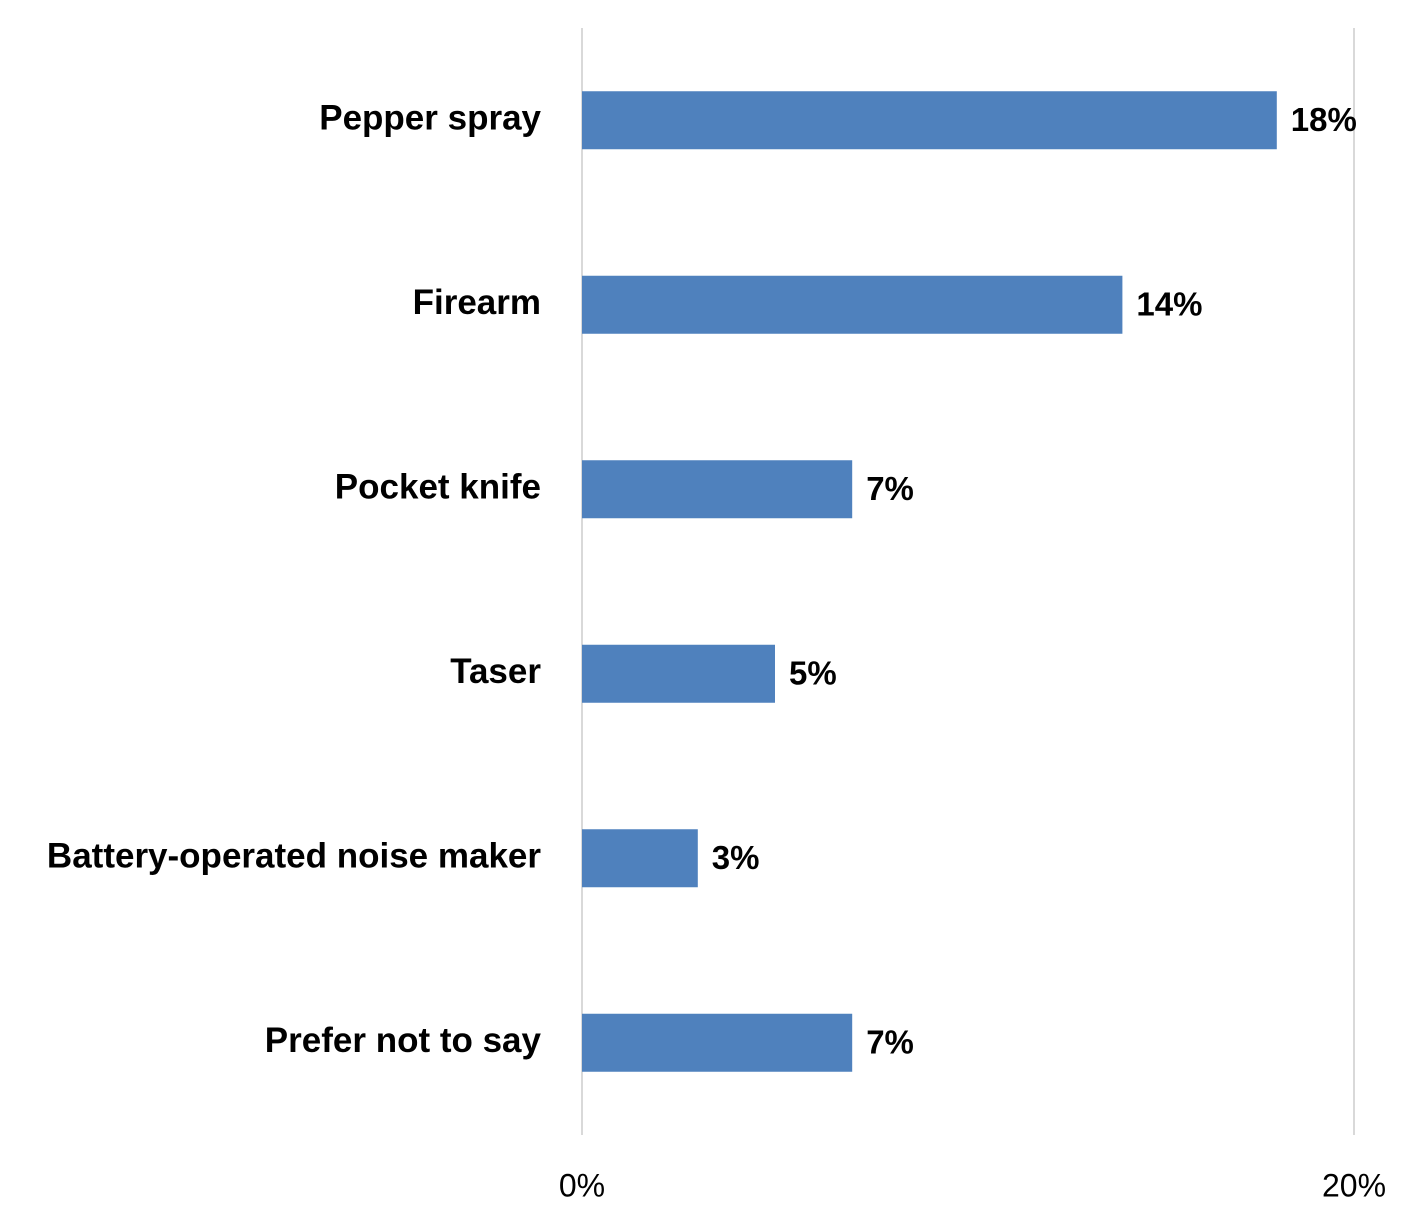 The image size is (1416, 1220). Describe the element at coordinates (477, 302) in the screenshot. I see `y-tick-label: Firearm` at that location.